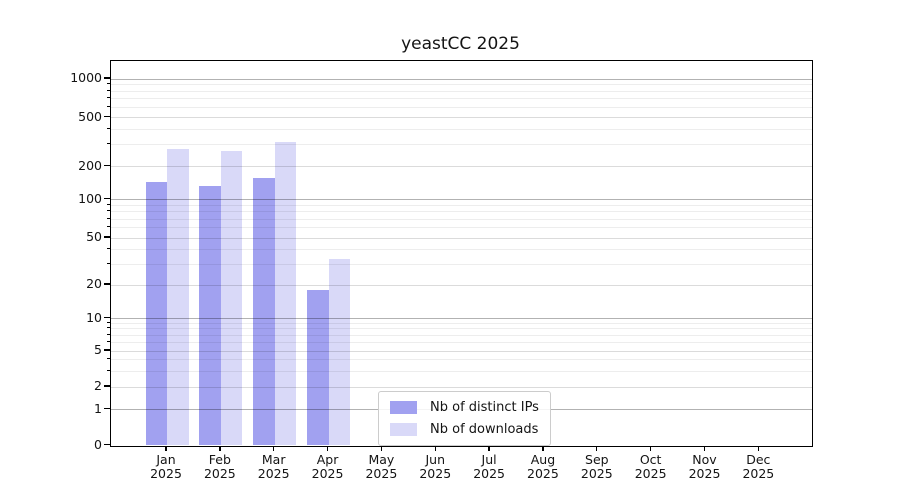 Image resolution: width=900 pixels, height=500 pixels. Describe the element at coordinates (484, 407) in the screenshot. I see `legend-label-distinct-ips: Nb of distinct IPs` at that location.